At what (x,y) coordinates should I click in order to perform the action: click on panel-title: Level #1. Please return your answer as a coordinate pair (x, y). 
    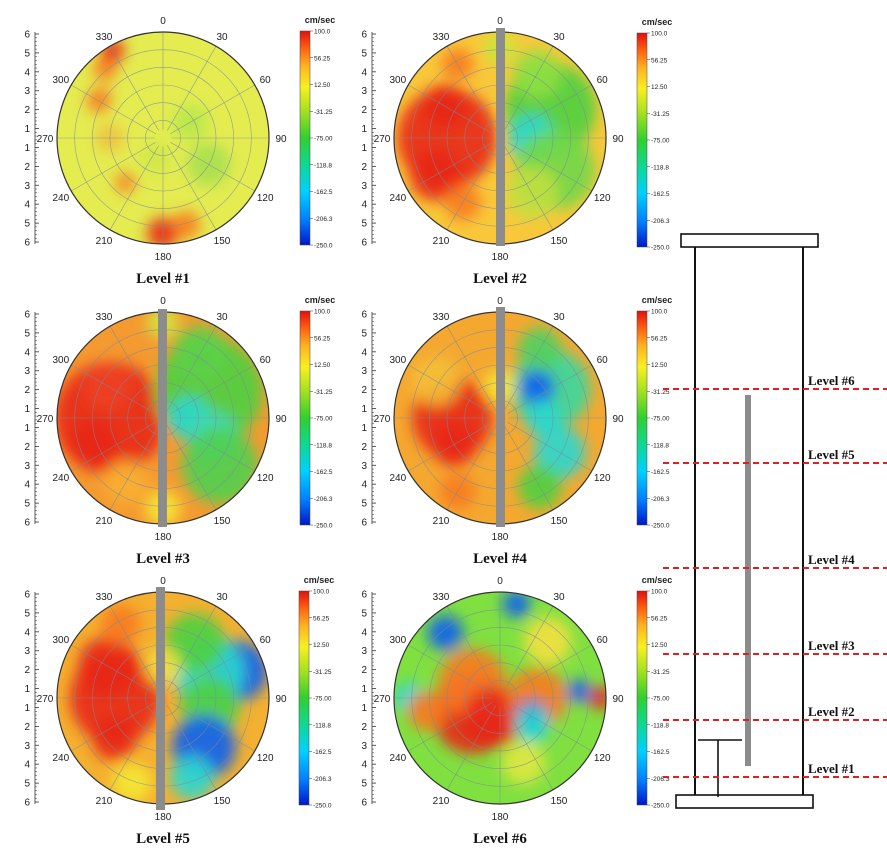
    Looking at the image, I should click on (163, 279).